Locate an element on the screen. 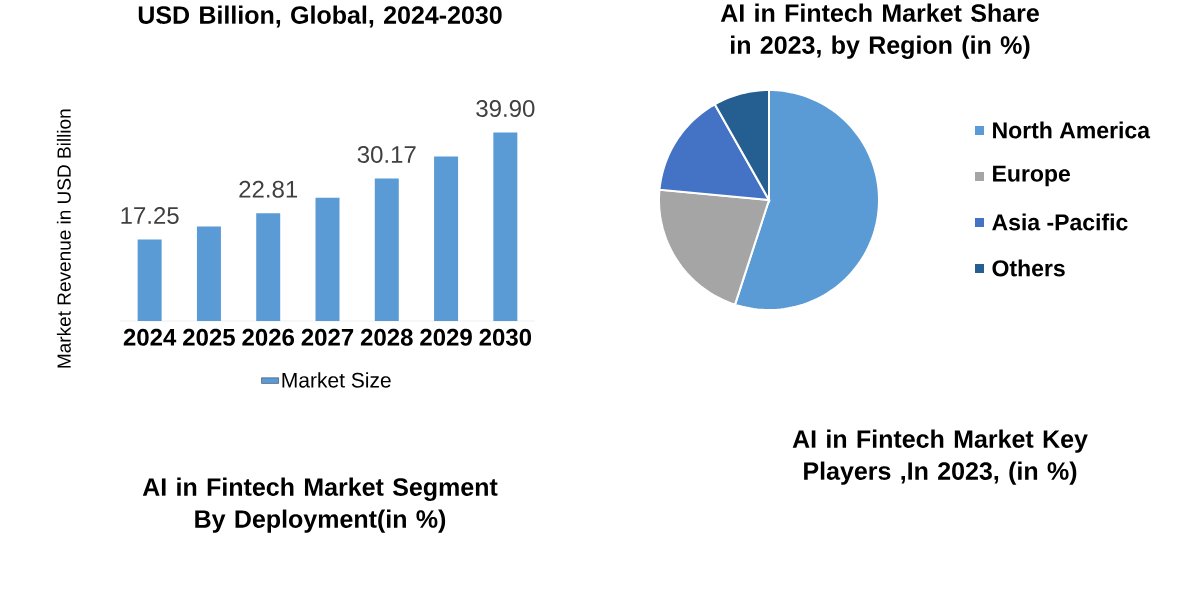  chart-title: AI in Fintech Market Share in 2023, by Region (in %) is located at coordinates (879, 31).